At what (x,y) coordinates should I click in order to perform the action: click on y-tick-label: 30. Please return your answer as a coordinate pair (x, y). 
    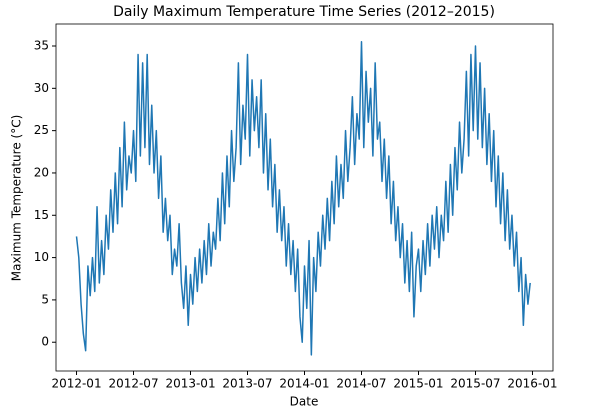
    Looking at the image, I should click on (41, 88).